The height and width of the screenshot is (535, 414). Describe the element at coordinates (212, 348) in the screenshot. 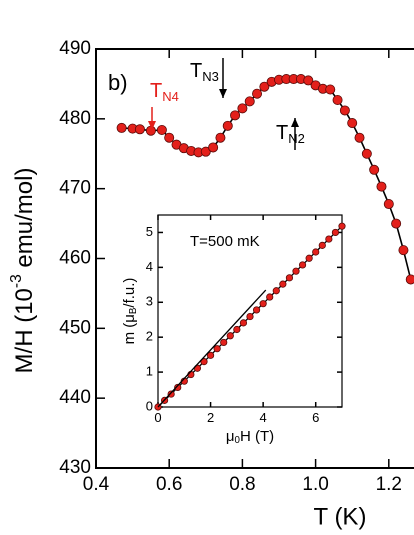

I see `series-line` at that location.